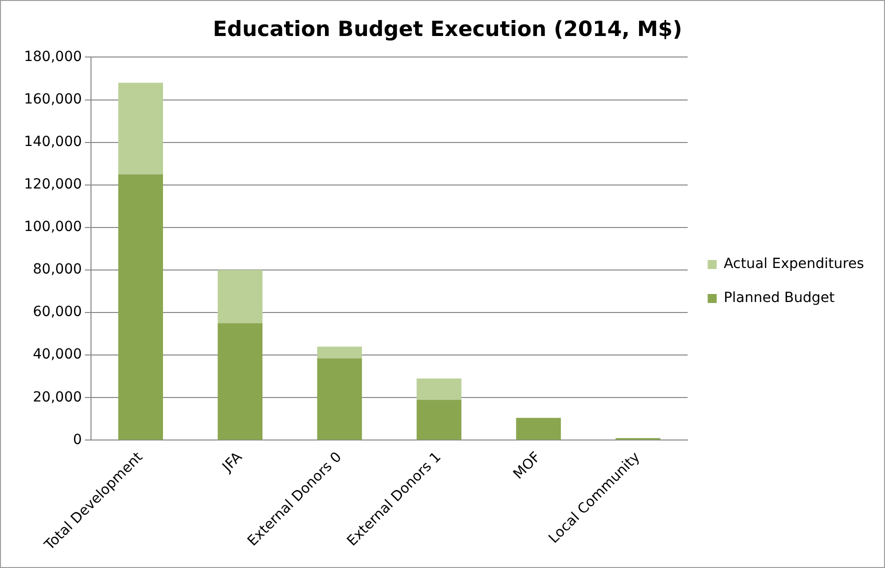  What do you see at coordinates (57, 312) in the screenshot?
I see `y-tick-label: 60,000` at bounding box center [57, 312].